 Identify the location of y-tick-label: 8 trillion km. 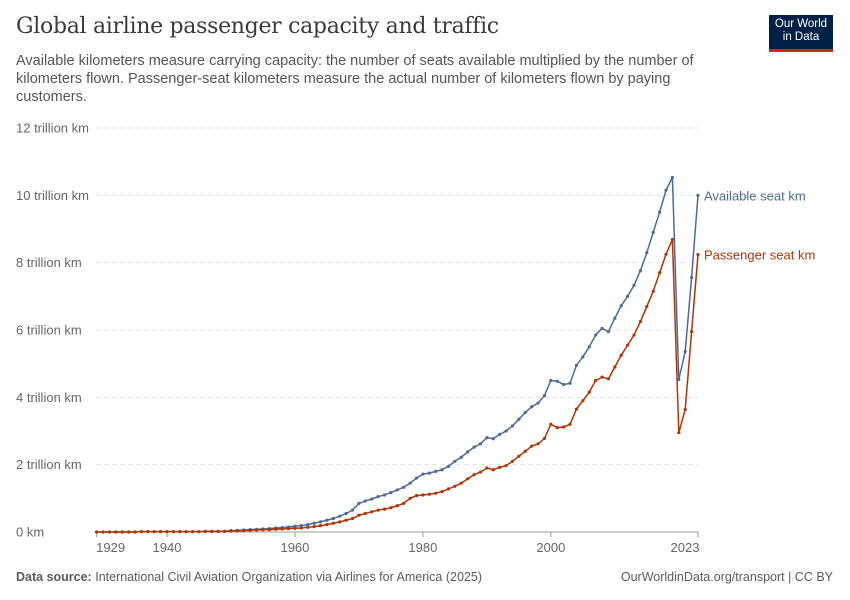
(49, 262).